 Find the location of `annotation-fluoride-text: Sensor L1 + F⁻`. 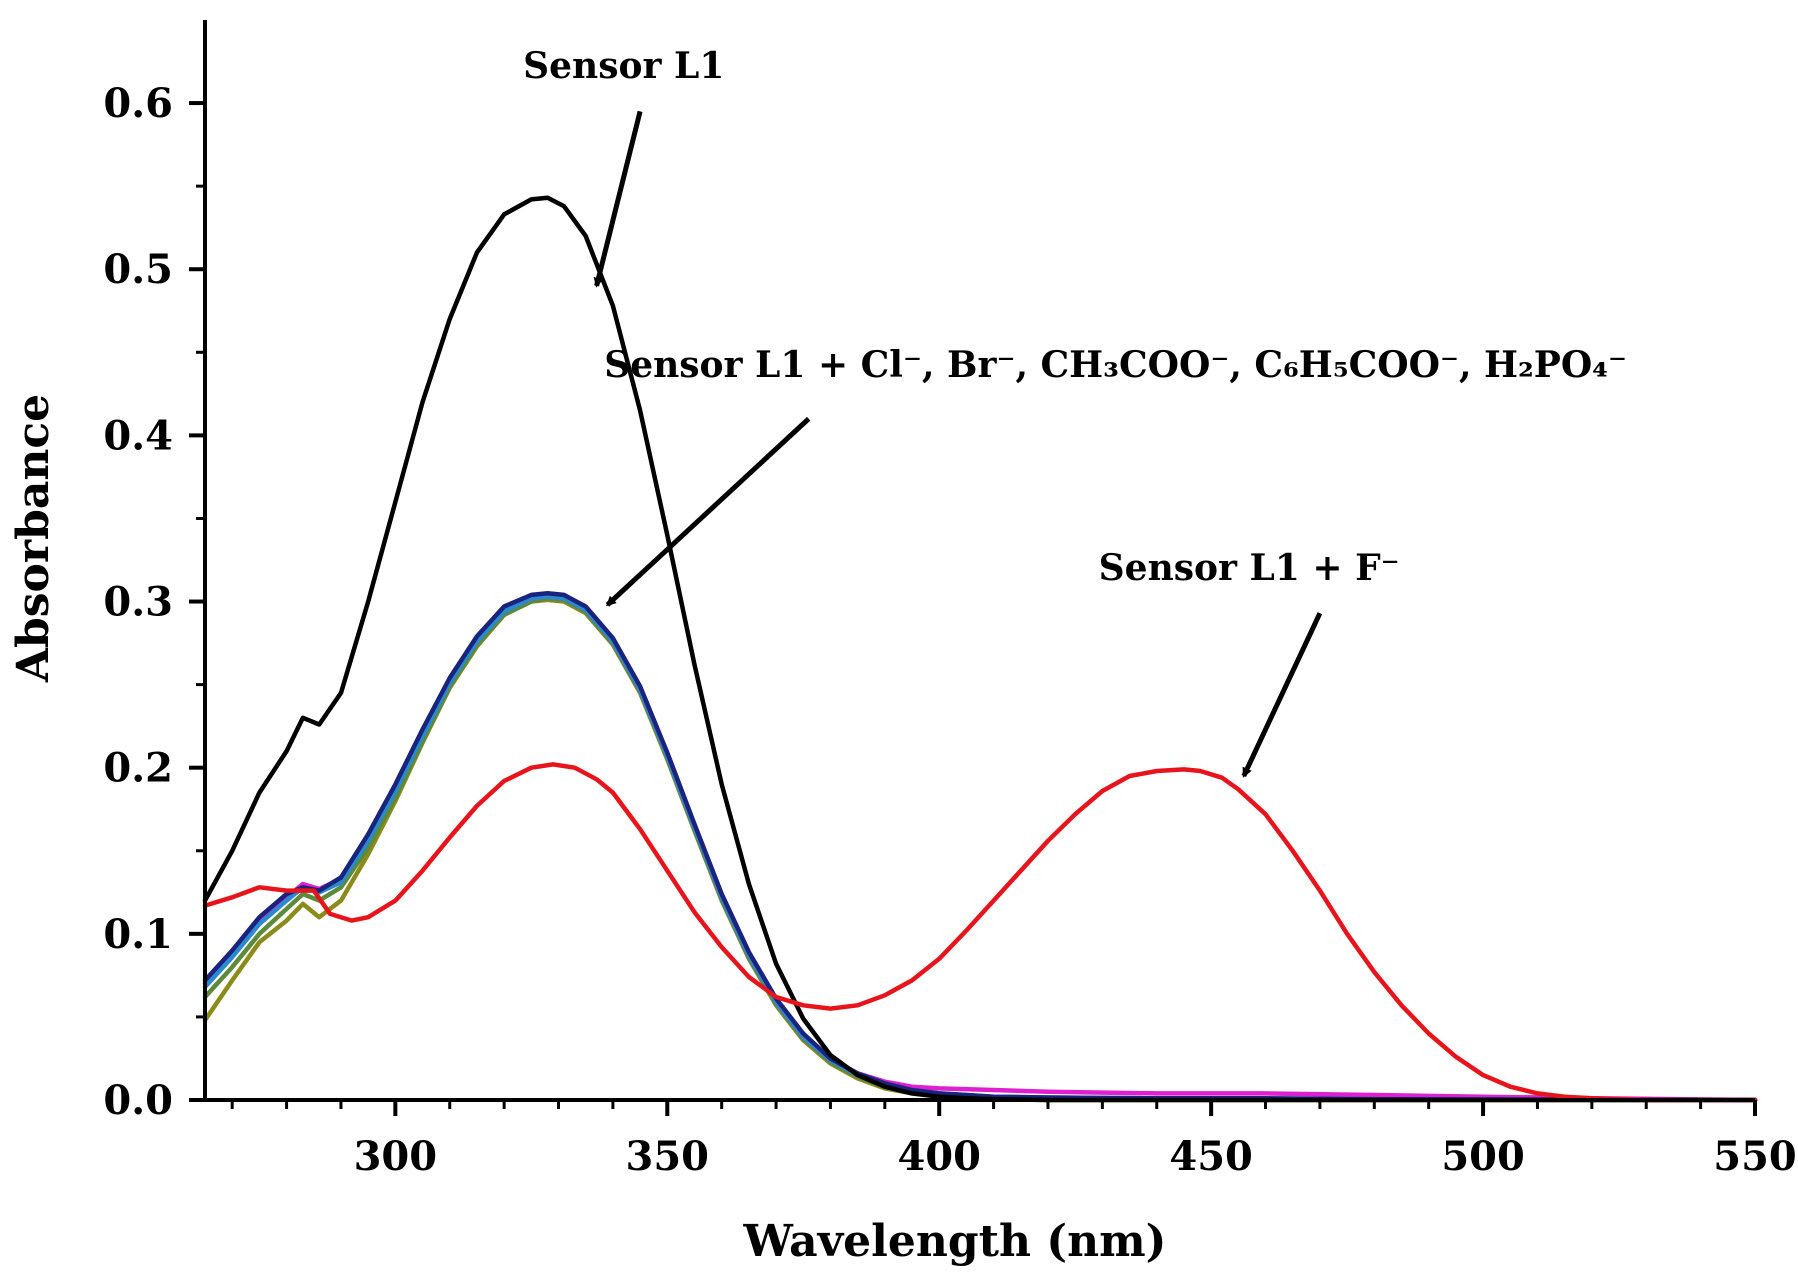

annotation-fluoride-text: Sensor L1 + F⁻ is located at coordinates (1249, 568).